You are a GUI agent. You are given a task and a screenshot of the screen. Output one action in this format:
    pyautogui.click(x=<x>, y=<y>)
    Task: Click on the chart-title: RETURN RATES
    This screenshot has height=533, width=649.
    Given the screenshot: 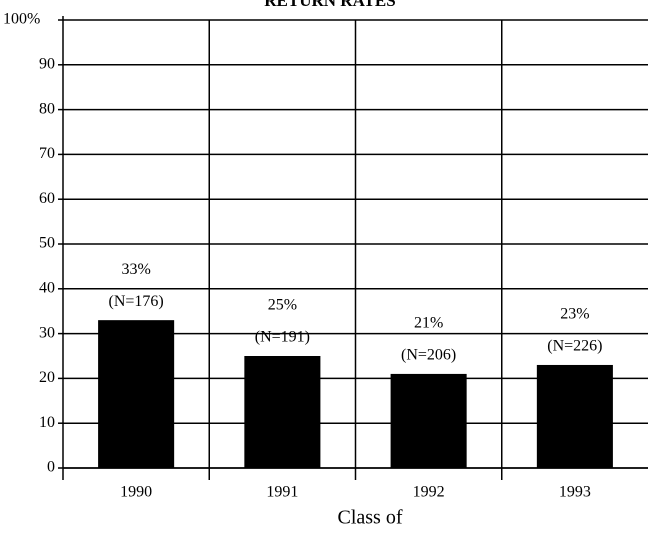 What is the action you would take?
    pyautogui.click(x=329, y=5)
    